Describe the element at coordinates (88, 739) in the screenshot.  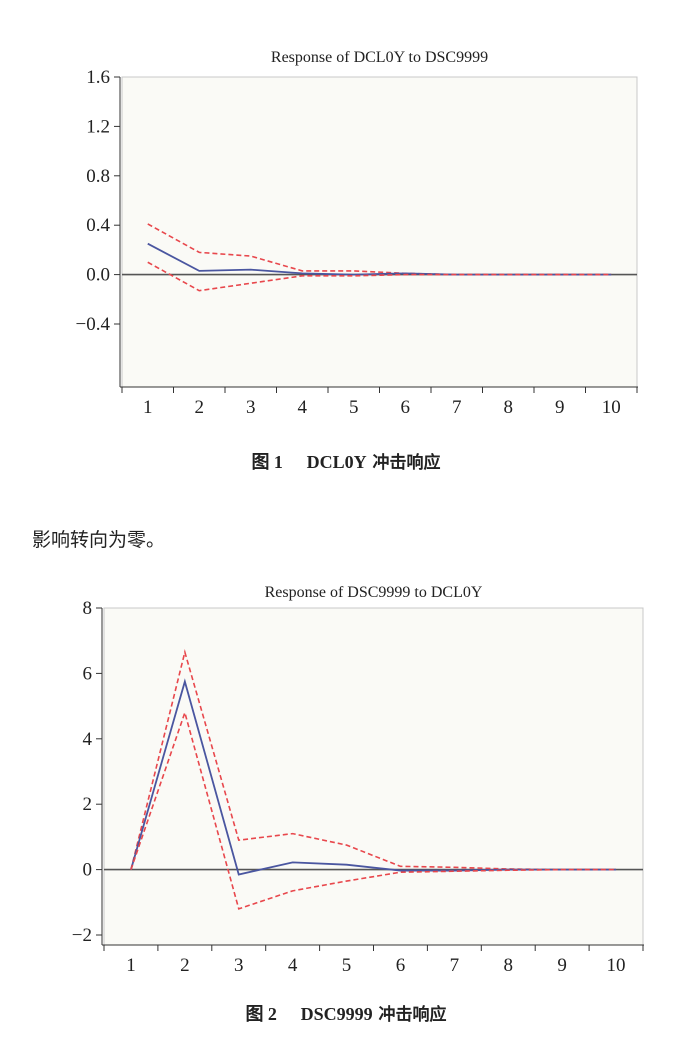
I see `y-tick-label: 4` at that location.